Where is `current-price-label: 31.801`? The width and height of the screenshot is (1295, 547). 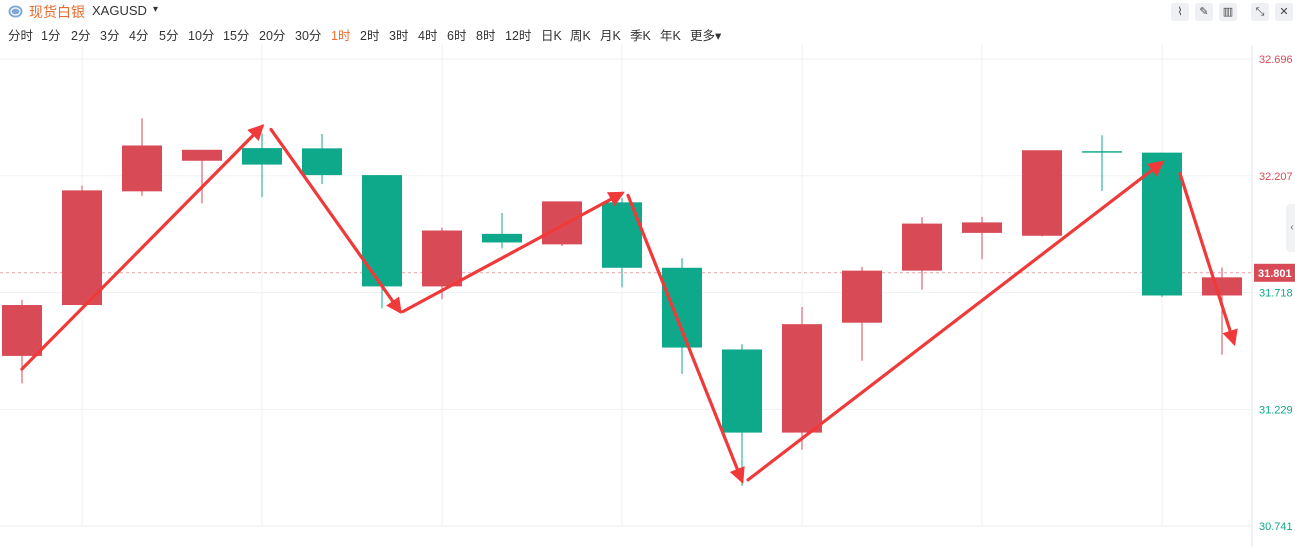 current-price-label: 31.801 is located at coordinates (1275, 274).